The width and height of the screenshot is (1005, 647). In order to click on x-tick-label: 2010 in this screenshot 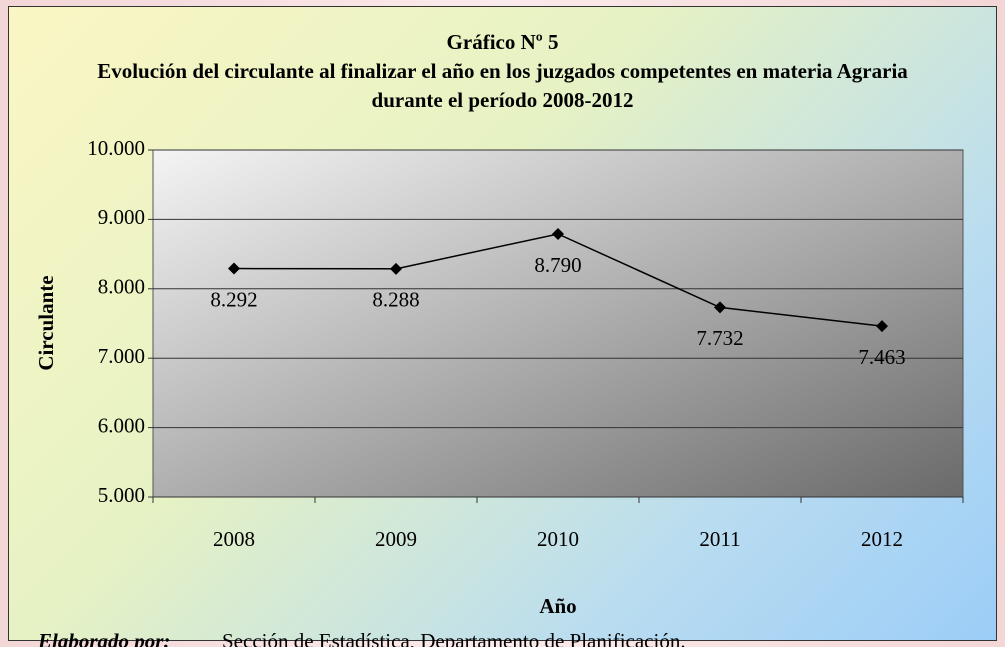, I will do `click(558, 539)`.